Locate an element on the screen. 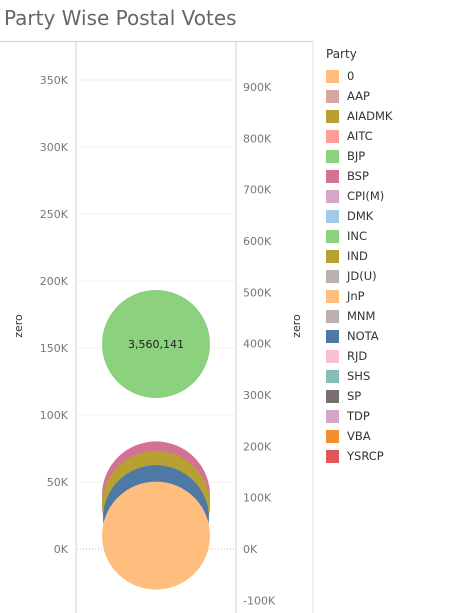 The height and width of the screenshot is (613, 464). bubble-bjp is located at coordinates (156, 343).